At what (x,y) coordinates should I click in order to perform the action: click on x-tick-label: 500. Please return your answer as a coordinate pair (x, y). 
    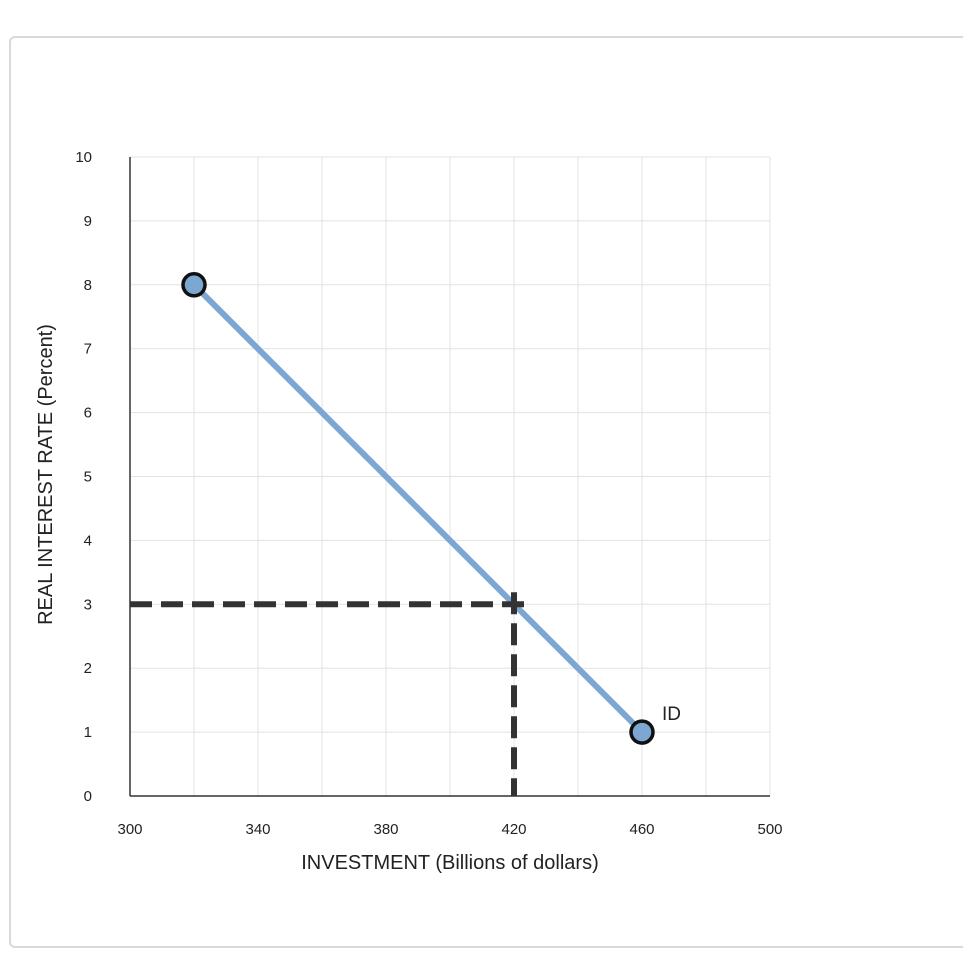
    Looking at the image, I should click on (769, 829).